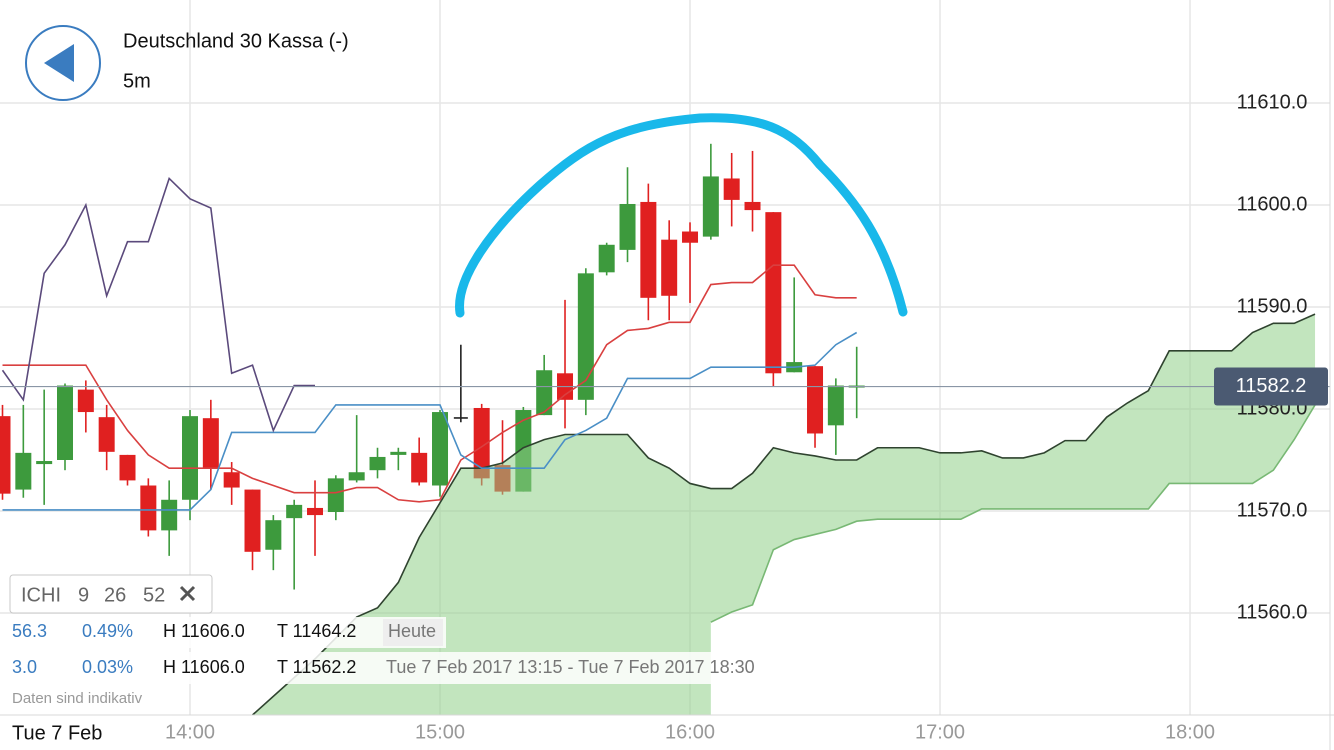  I want to click on indicator-box, so click(111, 594).